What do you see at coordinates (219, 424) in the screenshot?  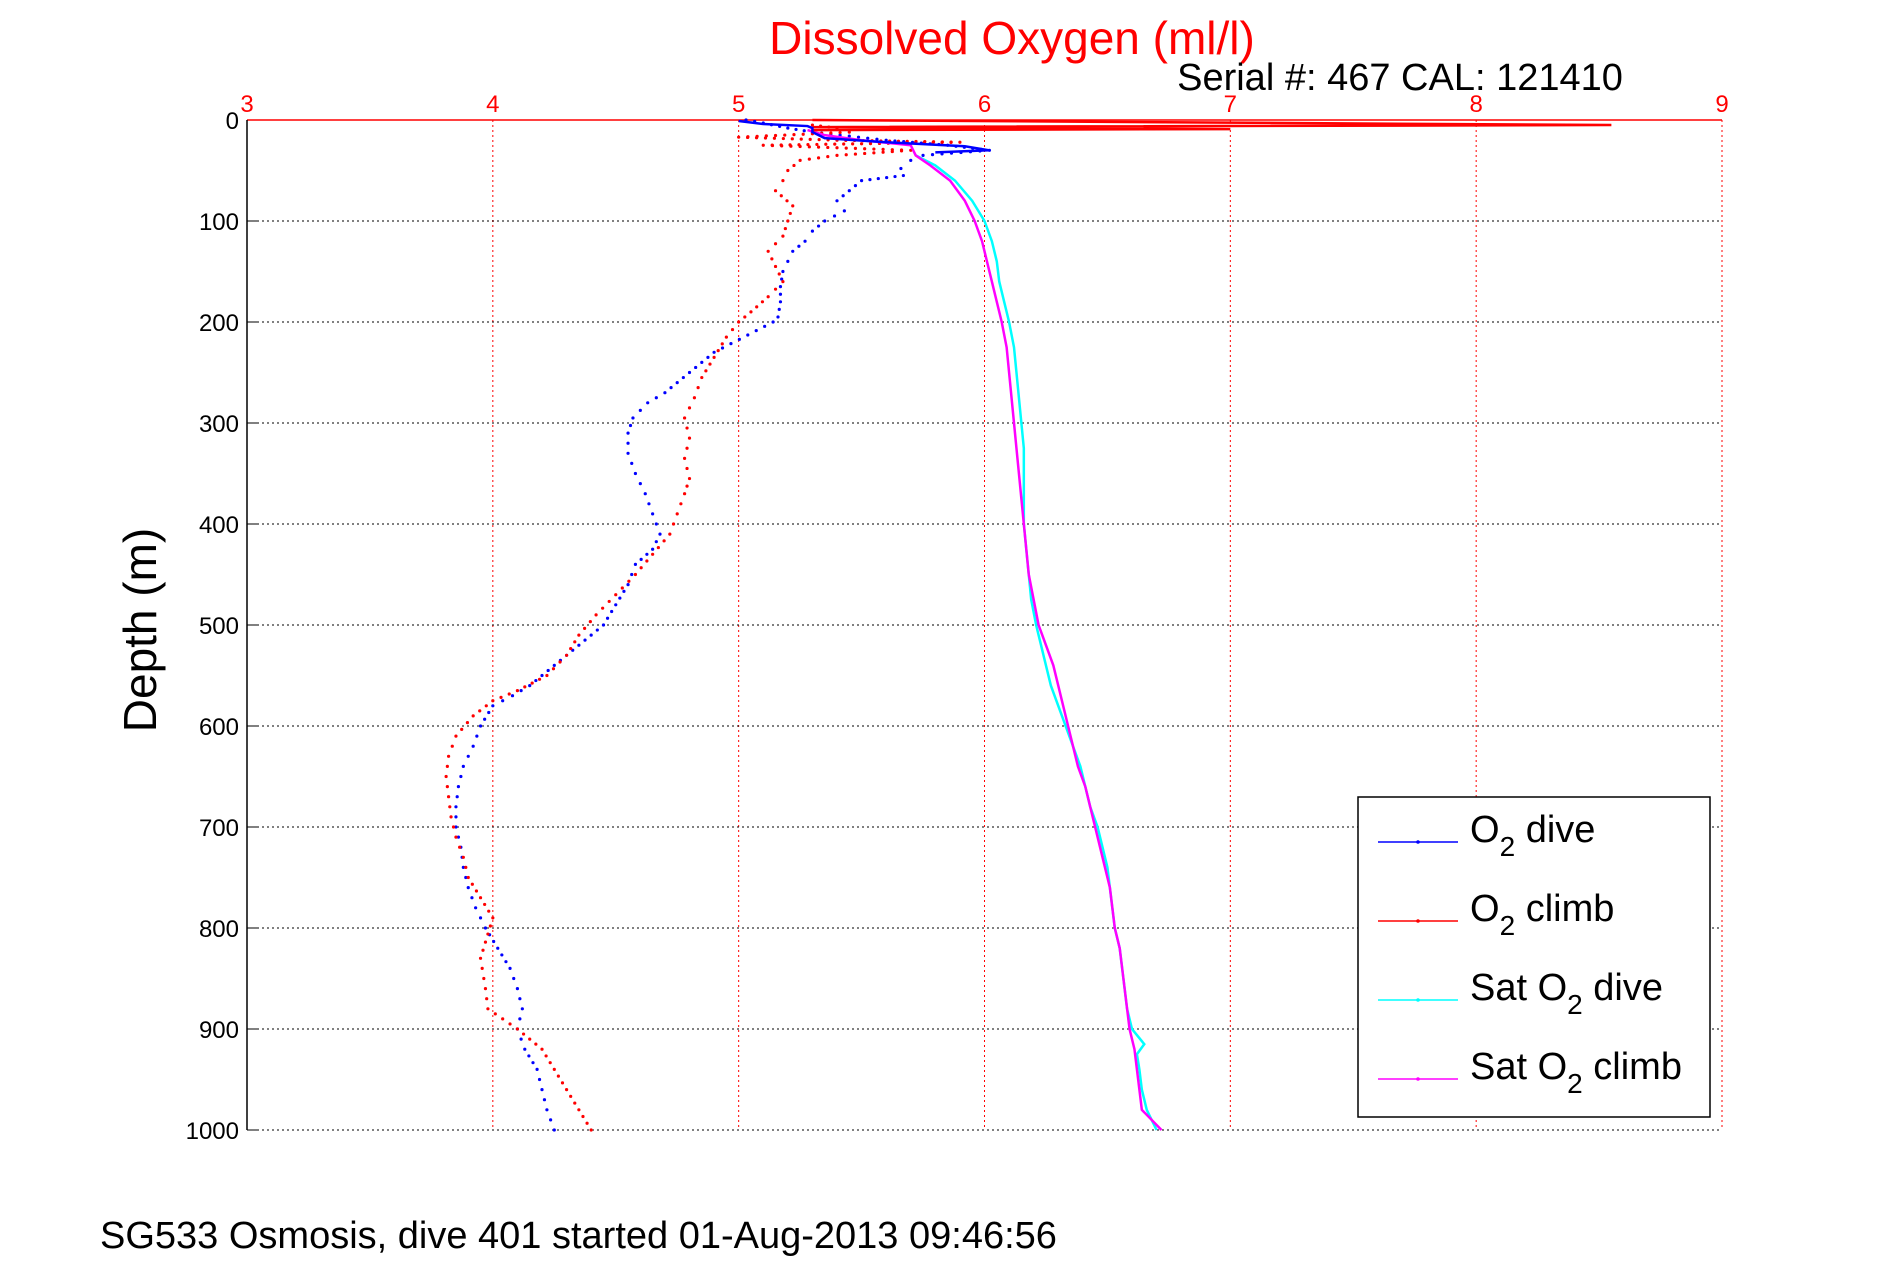 I see `y-tick-label: 300` at bounding box center [219, 424].